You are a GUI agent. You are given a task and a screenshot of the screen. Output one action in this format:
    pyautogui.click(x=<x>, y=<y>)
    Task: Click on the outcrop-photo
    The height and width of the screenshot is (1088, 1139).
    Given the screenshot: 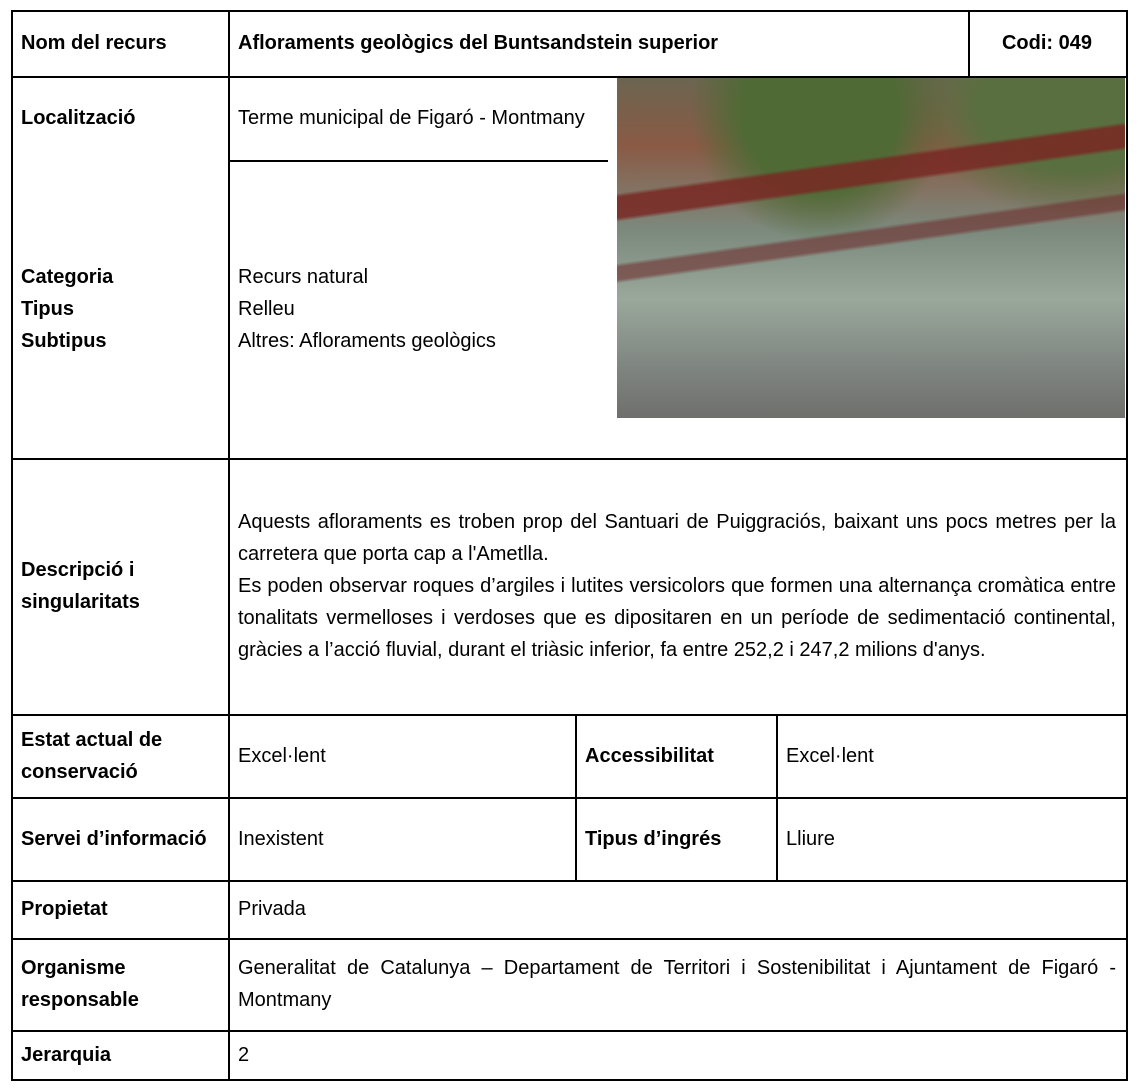 What is the action you would take?
    pyautogui.click(x=871, y=248)
    